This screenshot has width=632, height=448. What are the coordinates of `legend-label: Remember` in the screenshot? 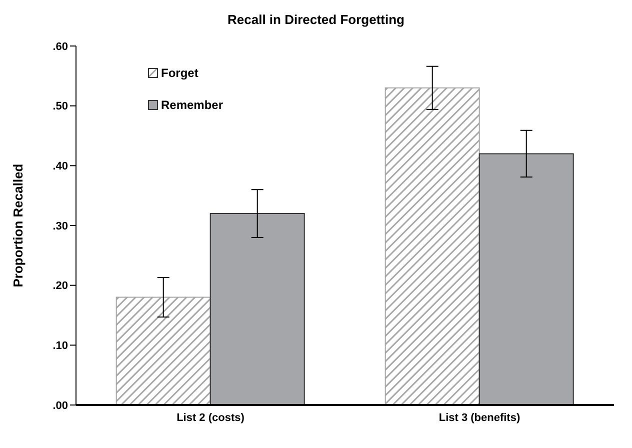 It's located at (192, 105).